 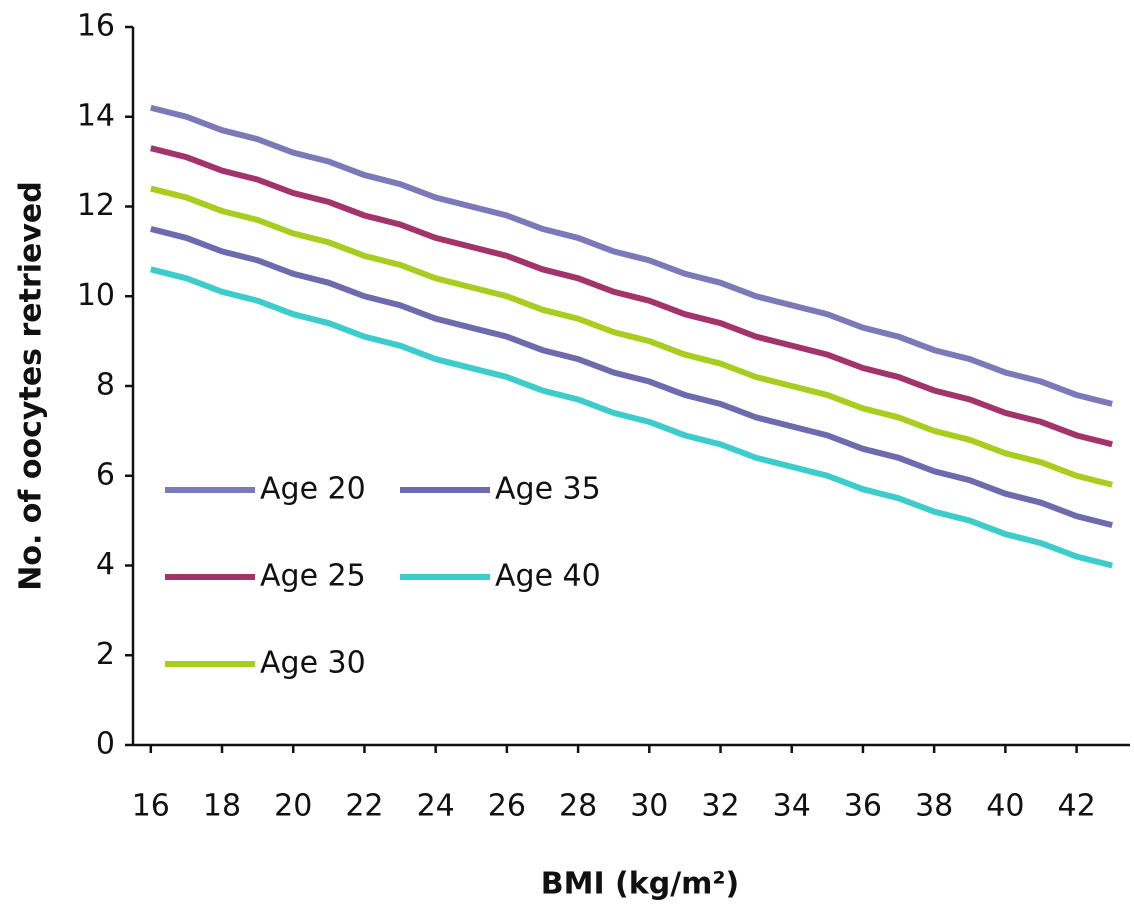 What do you see at coordinates (105, 564) in the screenshot?
I see `y-tick-label: 4` at bounding box center [105, 564].